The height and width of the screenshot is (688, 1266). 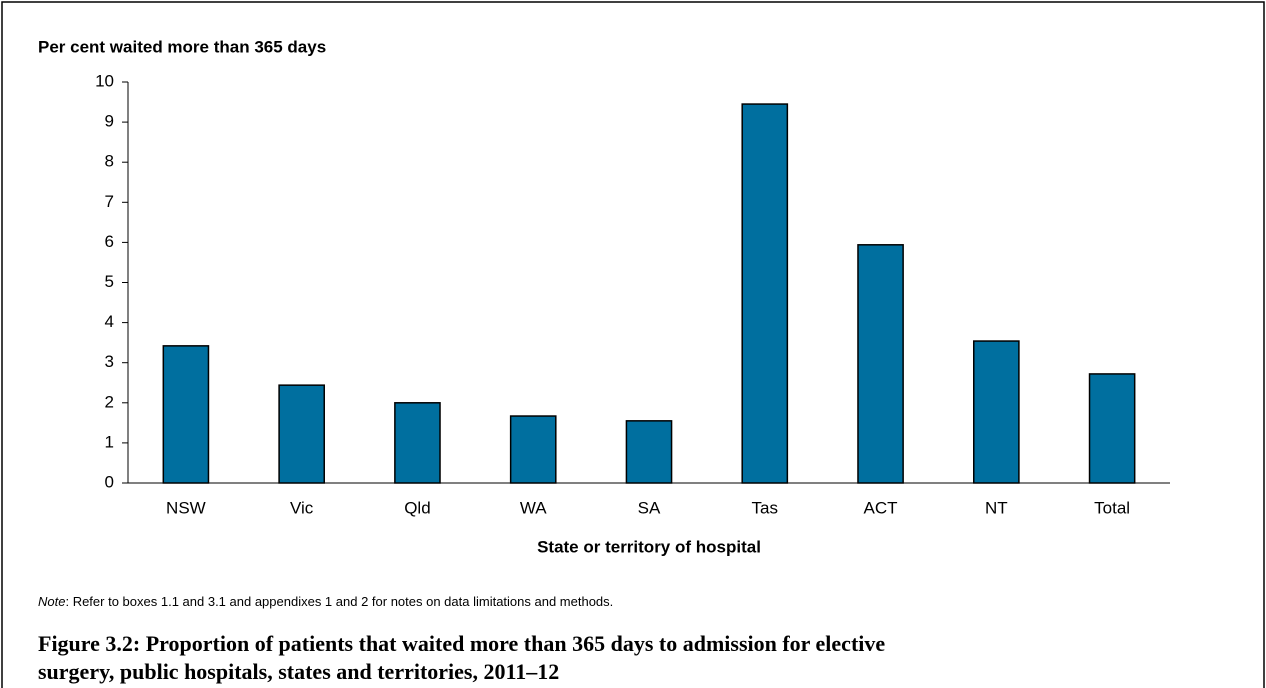 I want to click on y-tick-label: 3, so click(x=109, y=361).